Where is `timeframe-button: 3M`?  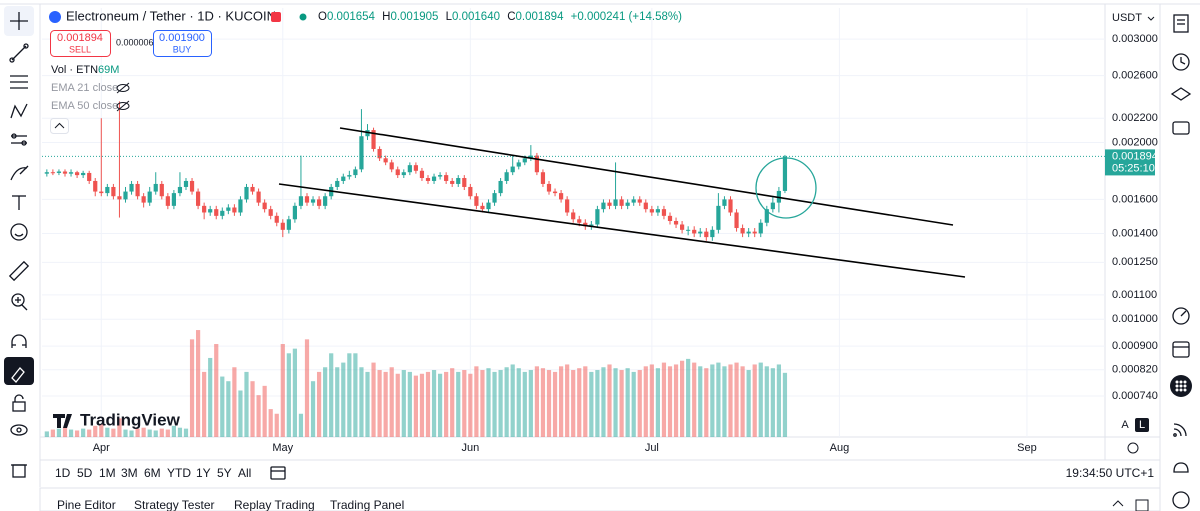
timeframe-button: 3M is located at coordinates (129, 473).